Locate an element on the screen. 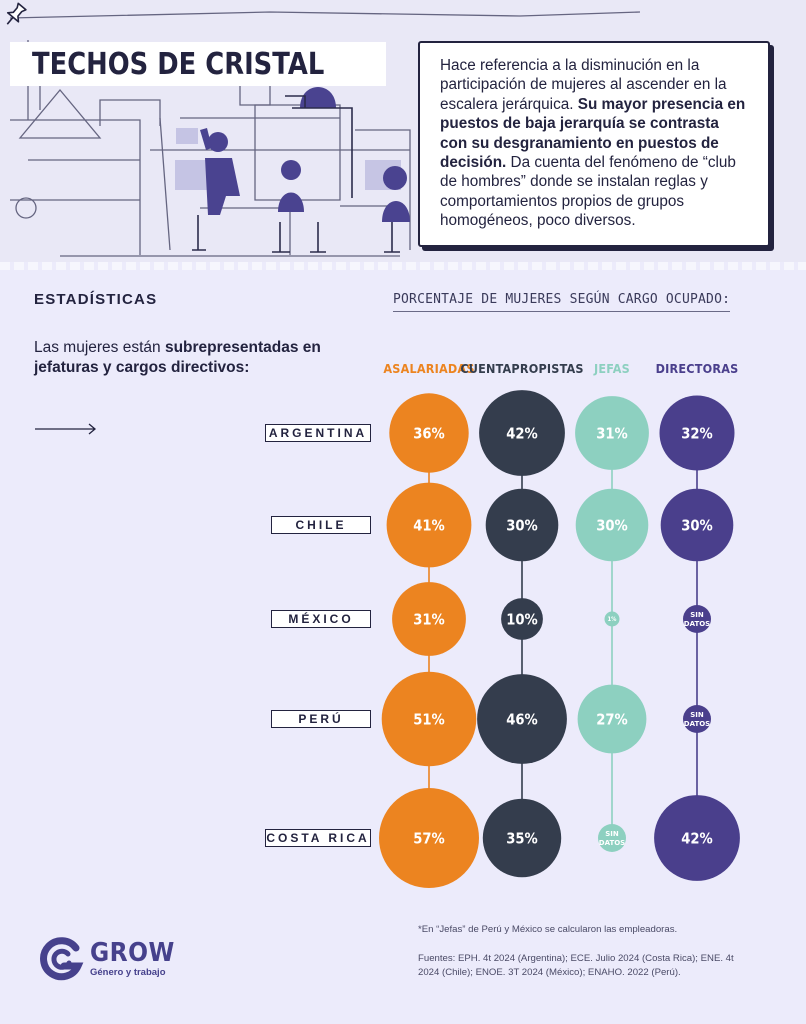  bubble-label: 1% is located at coordinates (612, 620).